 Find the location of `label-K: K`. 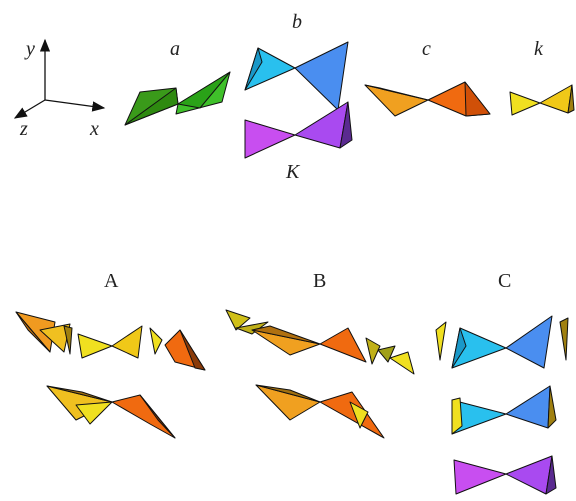

label-K: K is located at coordinates (293, 172).